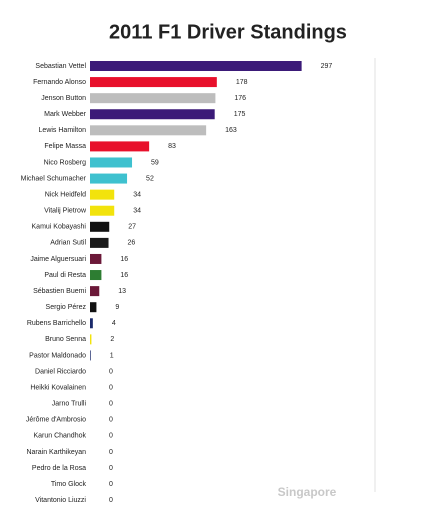  Describe the element at coordinates (65, 339) in the screenshot. I see `driver-label: Bruno Senna` at that location.